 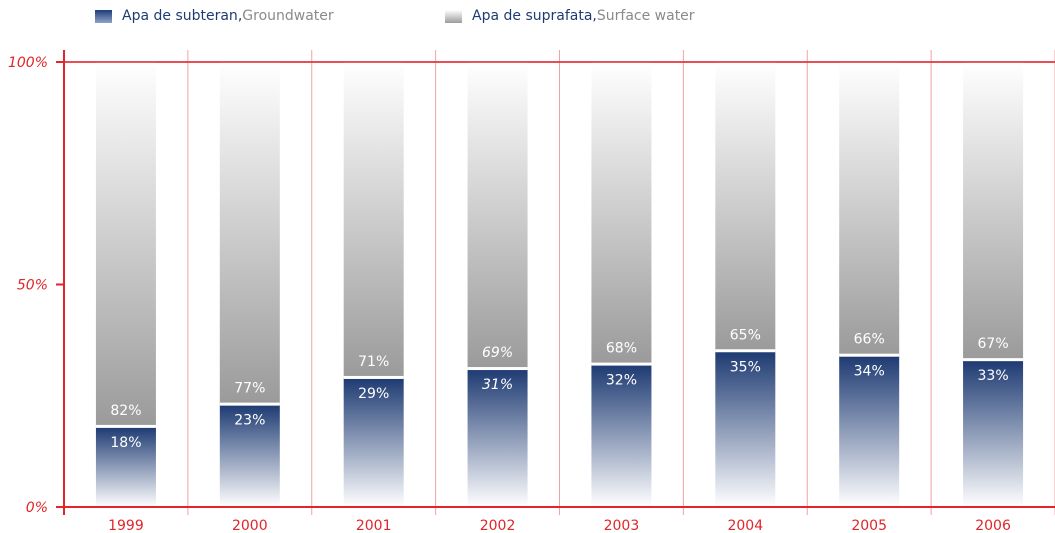 What do you see at coordinates (497, 385) in the screenshot?
I see `data-label-groundwater-2002: 31%` at bounding box center [497, 385].